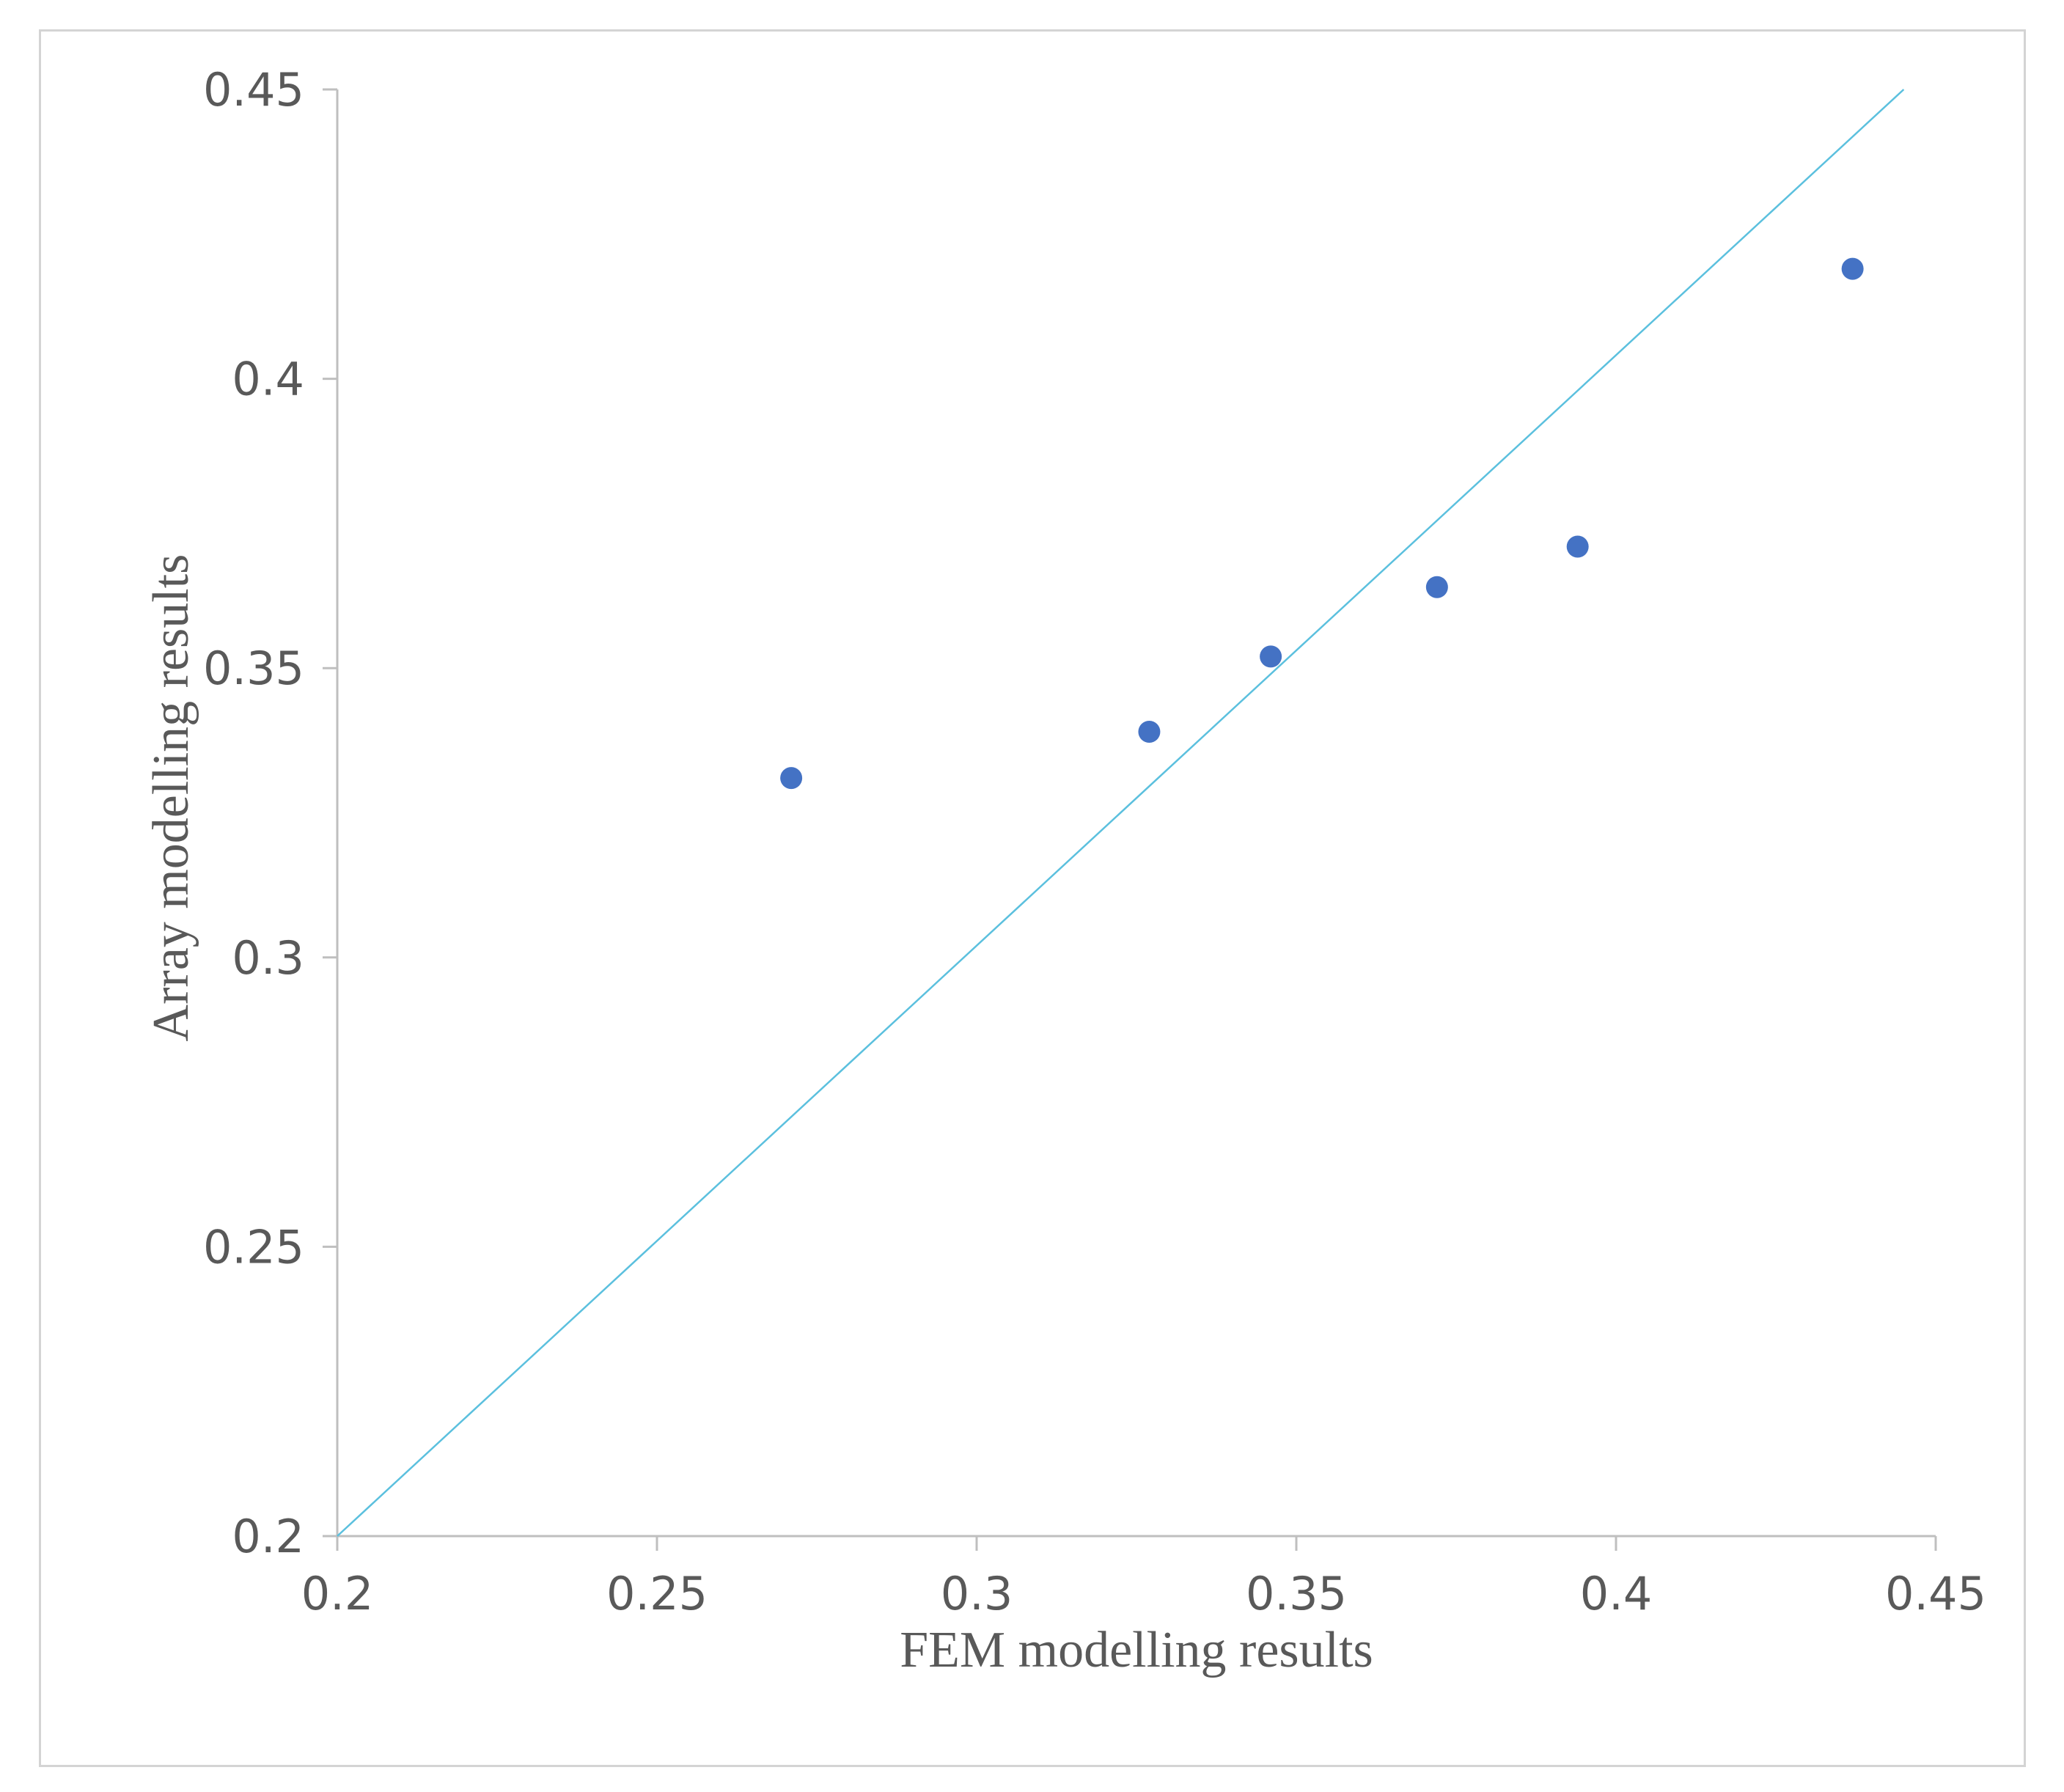 This screenshot has height=1792, width=2064. Describe the element at coordinates (337, 1593) in the screenshot. I see `x-tick-label: 0.2` at that location.